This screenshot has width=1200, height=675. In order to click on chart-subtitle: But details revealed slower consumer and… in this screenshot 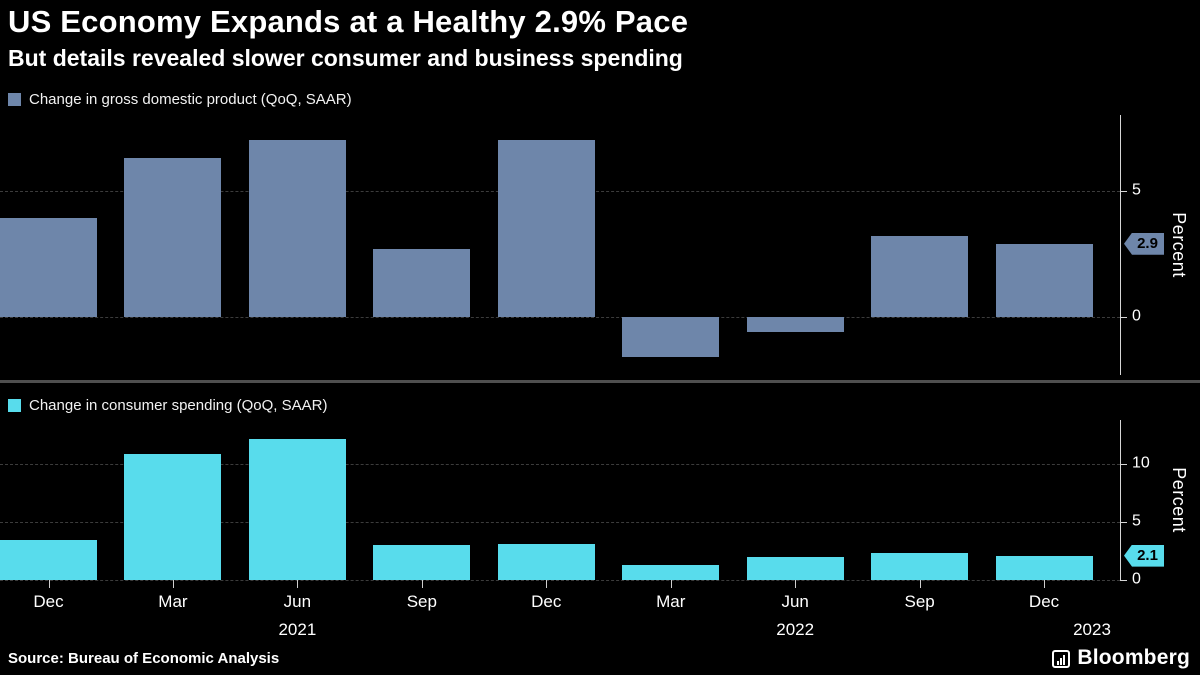, I will do `click(345, 58)`.